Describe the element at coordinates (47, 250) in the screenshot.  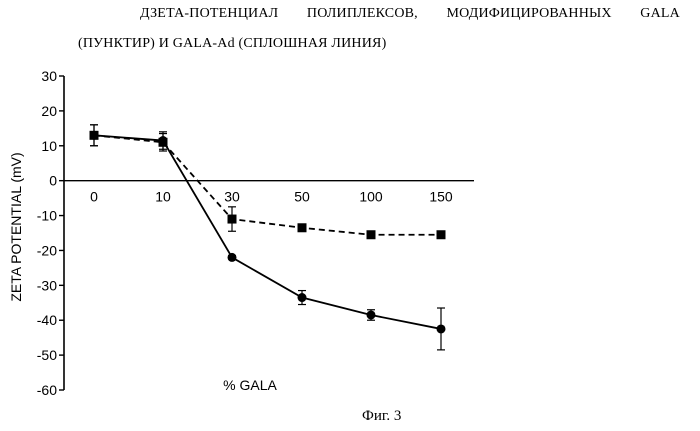
I see `y-tick-label: -20` at that location.